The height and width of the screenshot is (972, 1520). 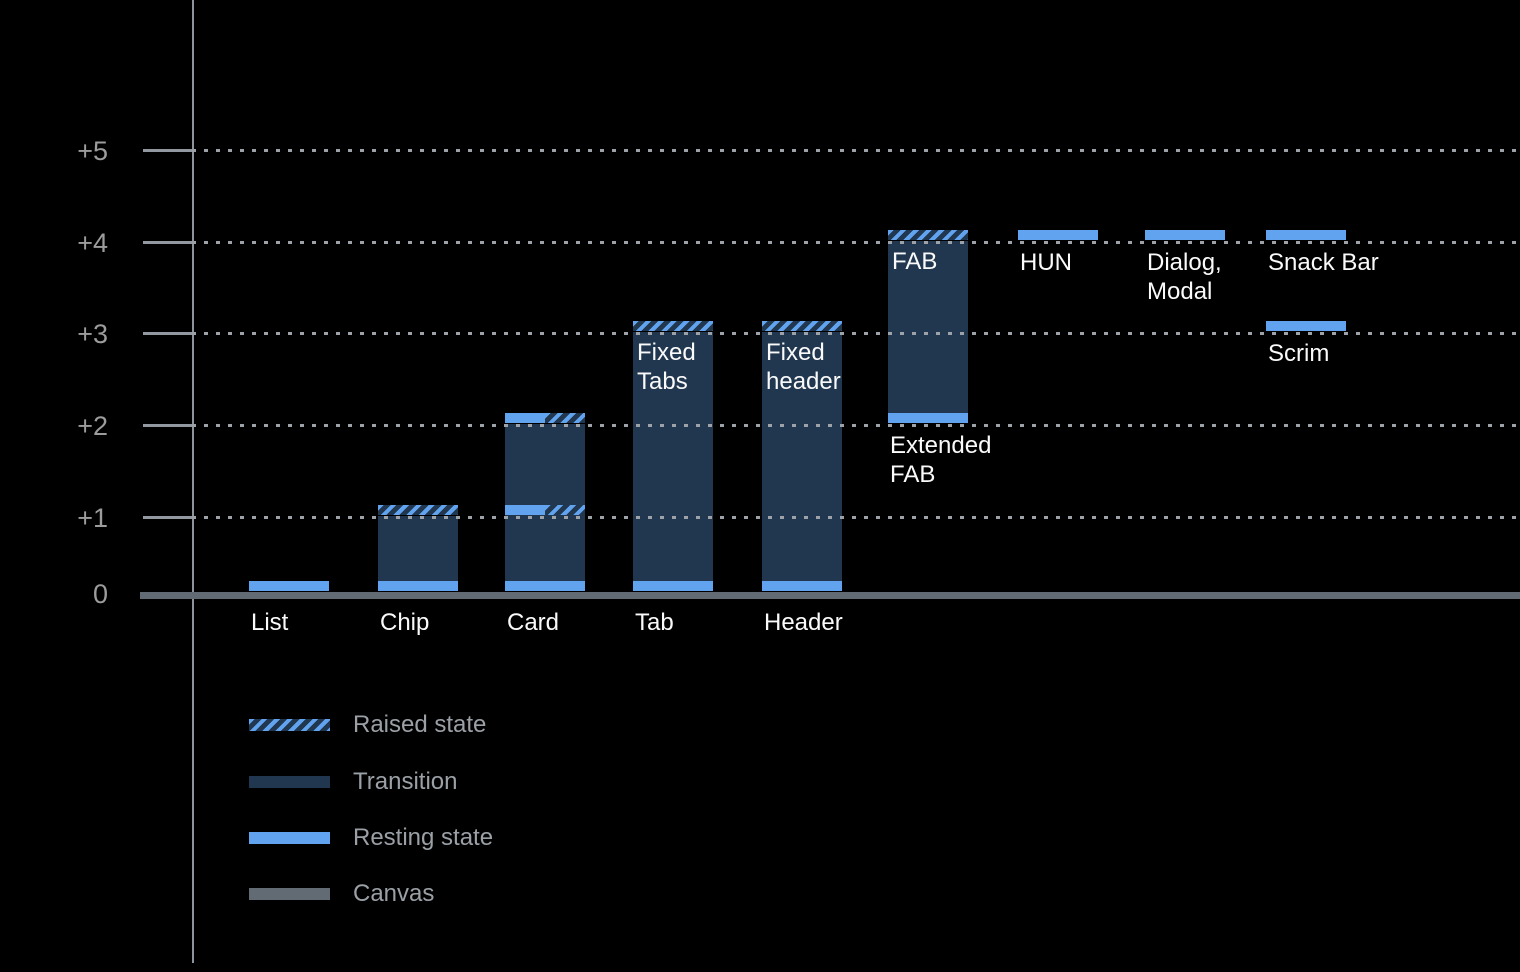 I want to click on bar-tab-transition, so click(x=673, y=456).